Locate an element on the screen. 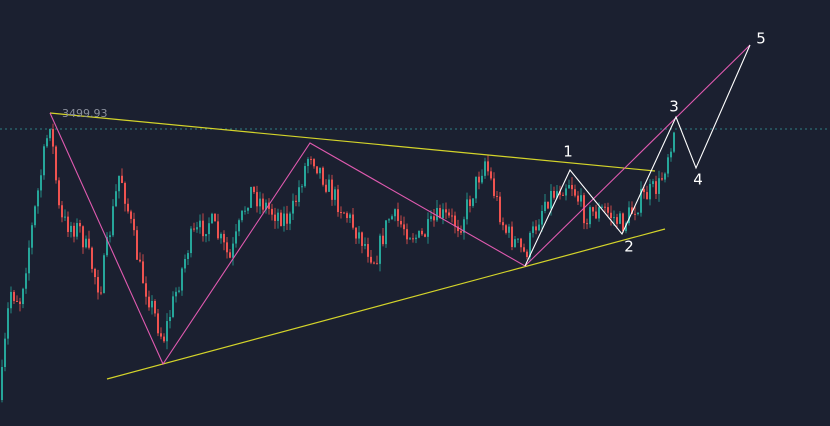  wave-label: 5 is located at coordinates (761, 39).